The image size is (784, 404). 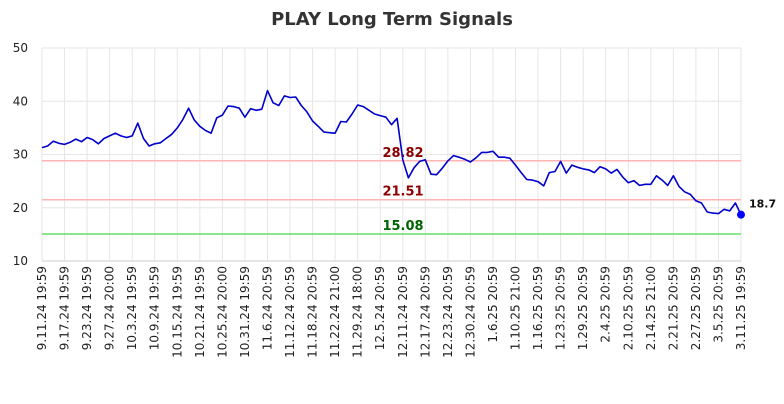 I want to click on x-tick-label: 1.16.25 20:59, so click(x=538, y=308).